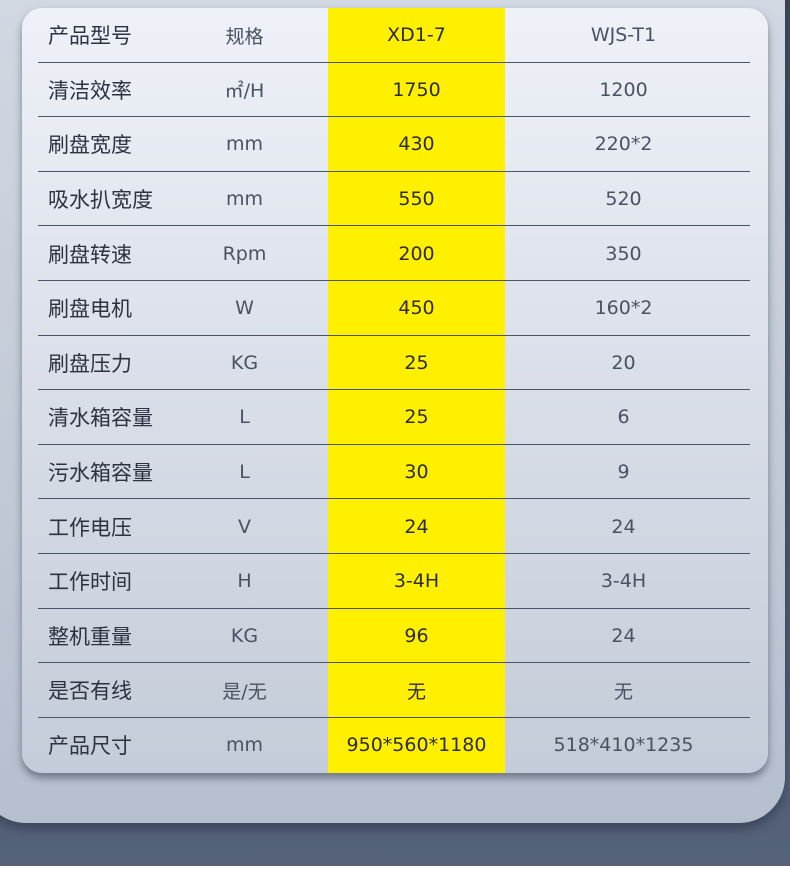  I want to click on model-xd1-7-value: 无, so click(416, 691).